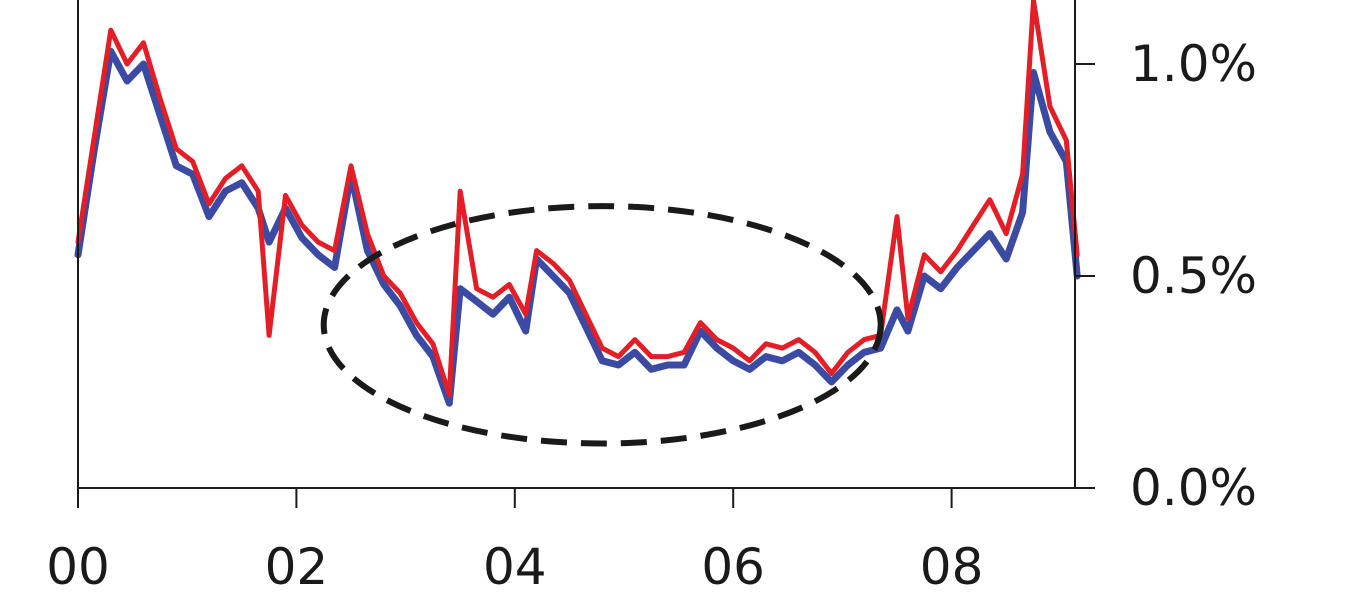 Image resolution: width=1347 pixels, height=599 pixels. Describe the element at coordinates (1193, 64) in the screenshot. I see `y-tick-label: 1.0%` at that location.